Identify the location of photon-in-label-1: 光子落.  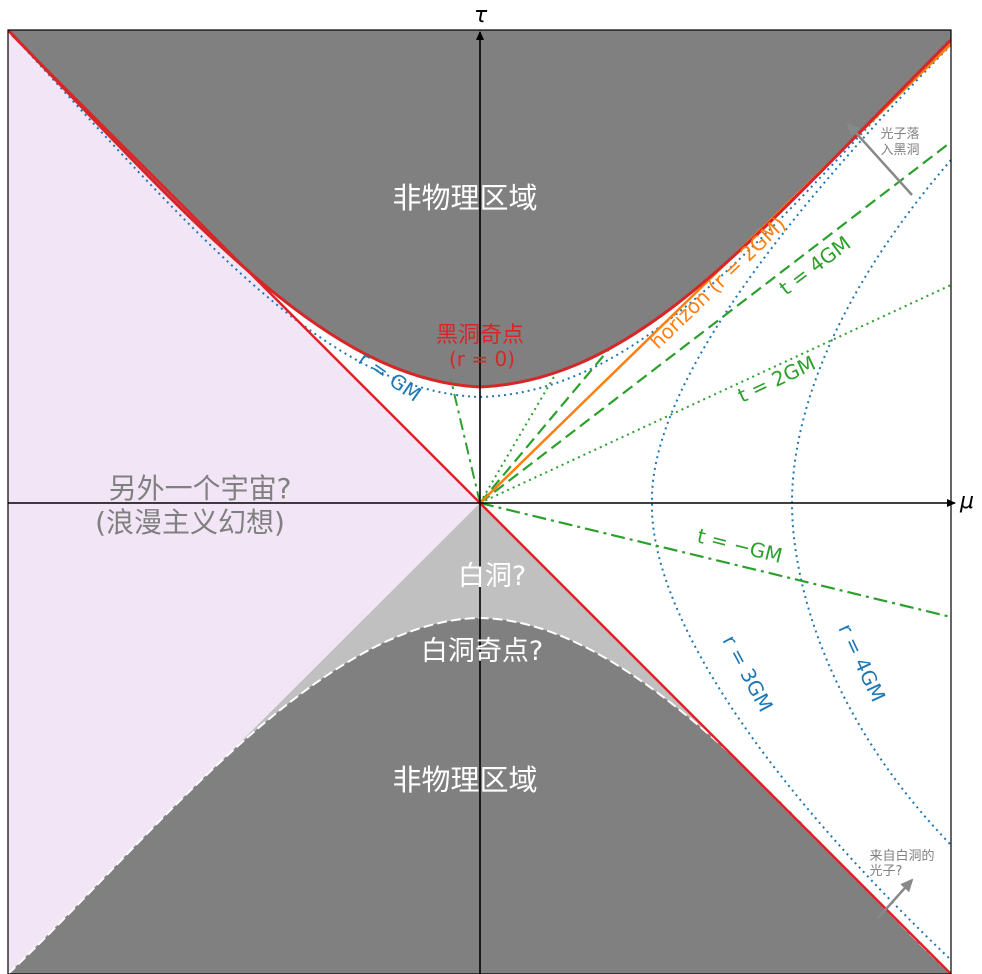
(899, 134).